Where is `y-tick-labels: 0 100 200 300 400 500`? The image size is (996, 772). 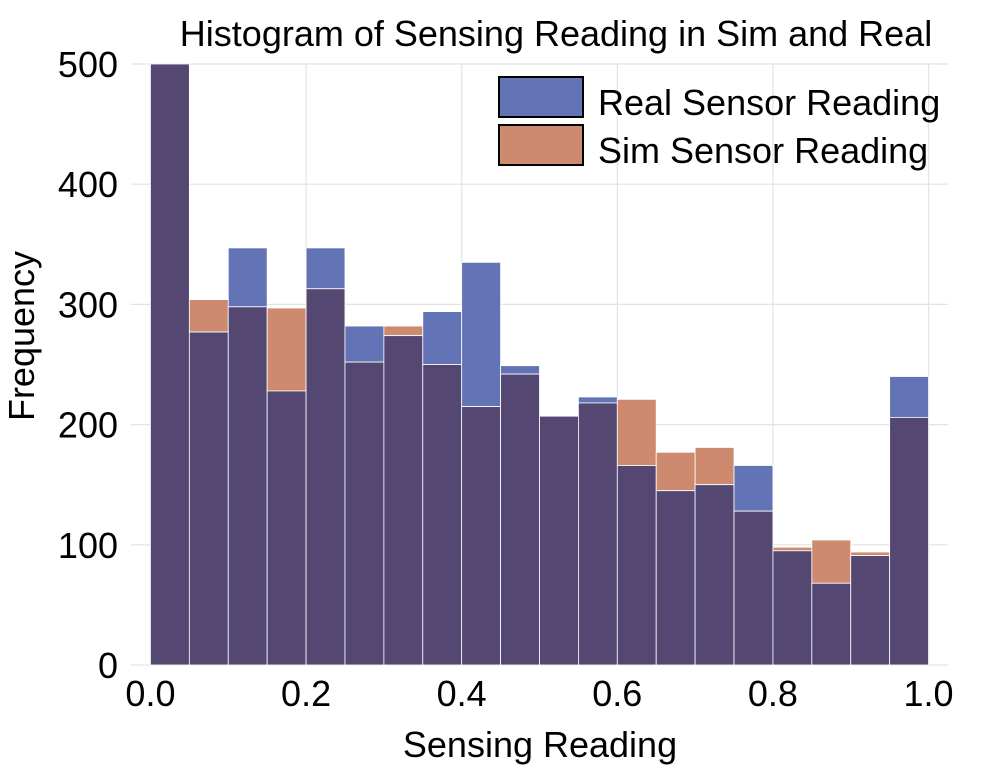
y-tick-labels: 0 100 200 300 400 500 is located at coordinates (88, 365).